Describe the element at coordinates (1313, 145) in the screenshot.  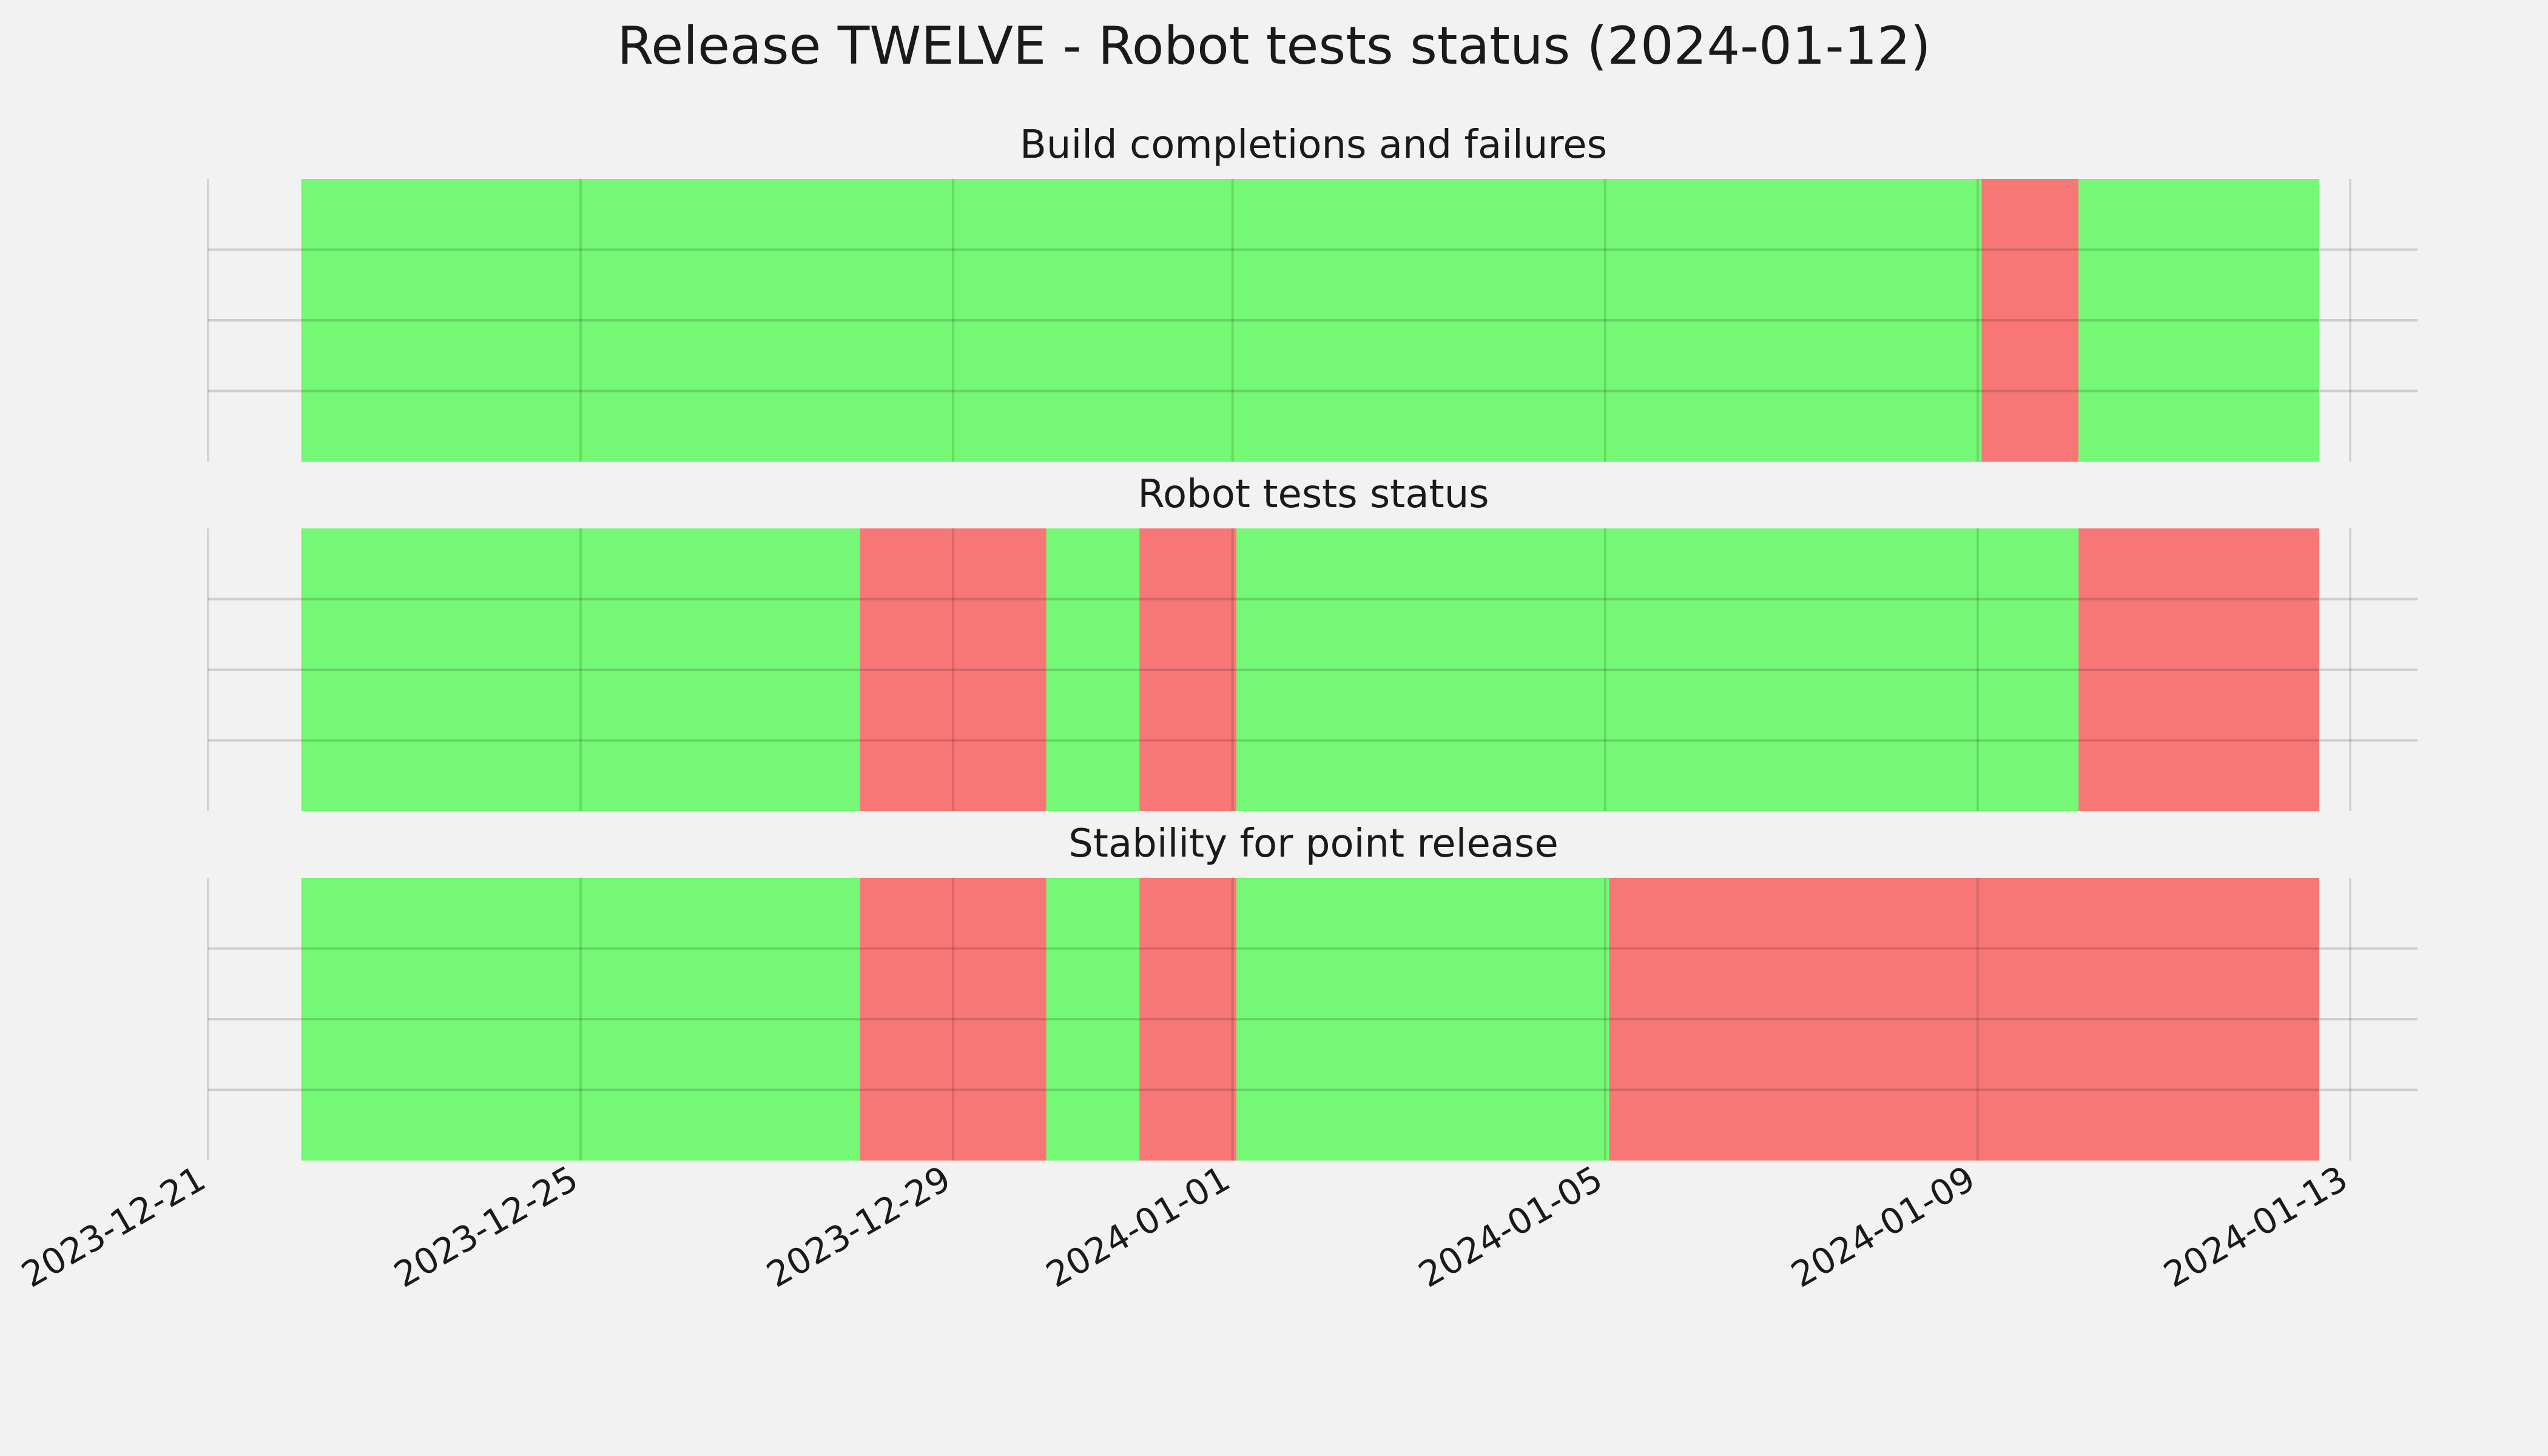
I see `panel-title: Build completions and failures` at that location.